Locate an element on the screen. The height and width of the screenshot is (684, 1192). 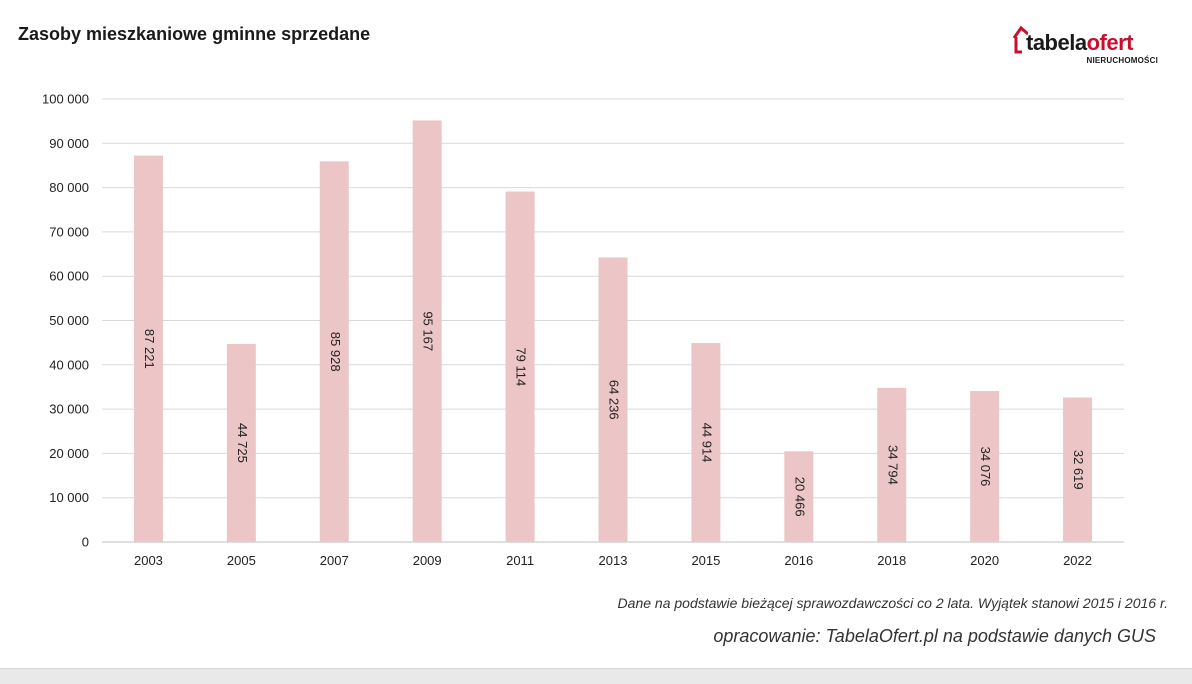
x-tick-label: 2003 is located at coordinates (148, 560).